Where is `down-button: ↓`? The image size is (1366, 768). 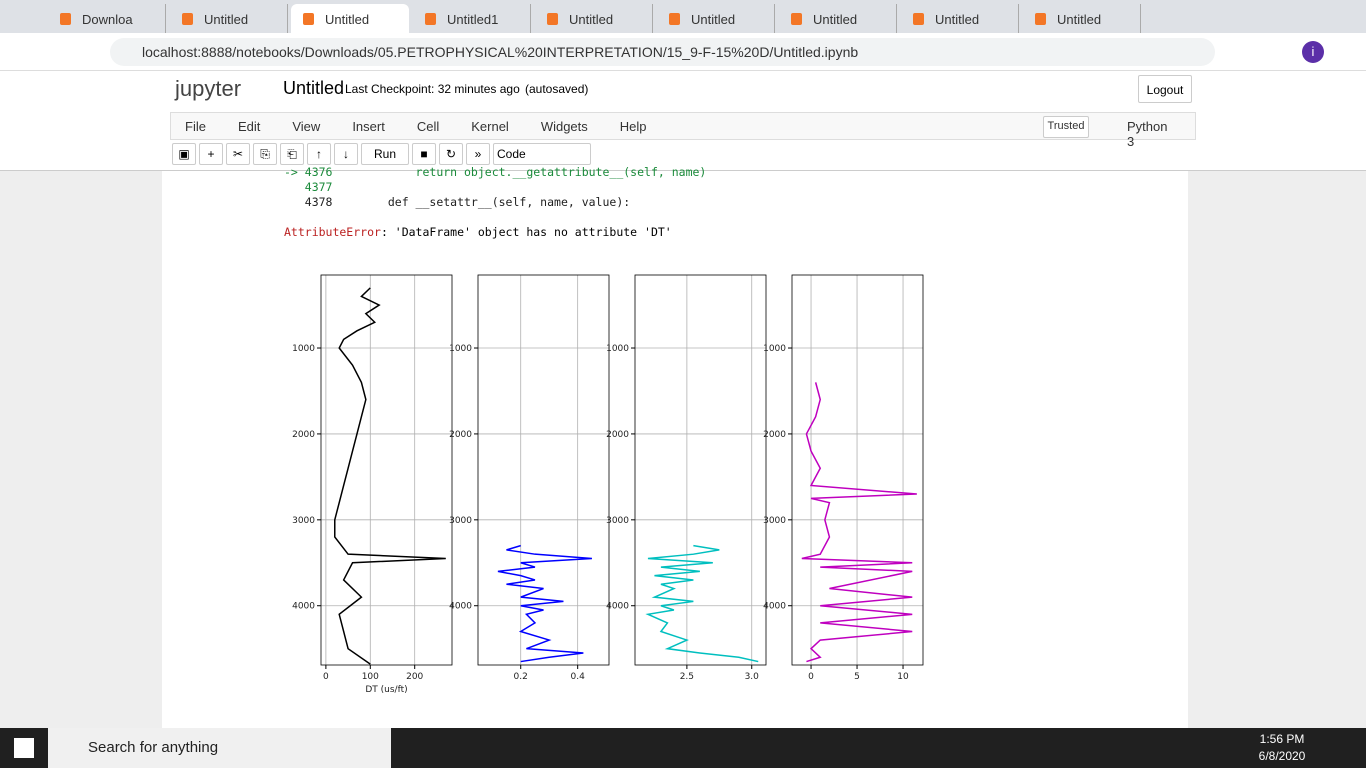 down-button: ↓ is located at coordinates (346, 154).